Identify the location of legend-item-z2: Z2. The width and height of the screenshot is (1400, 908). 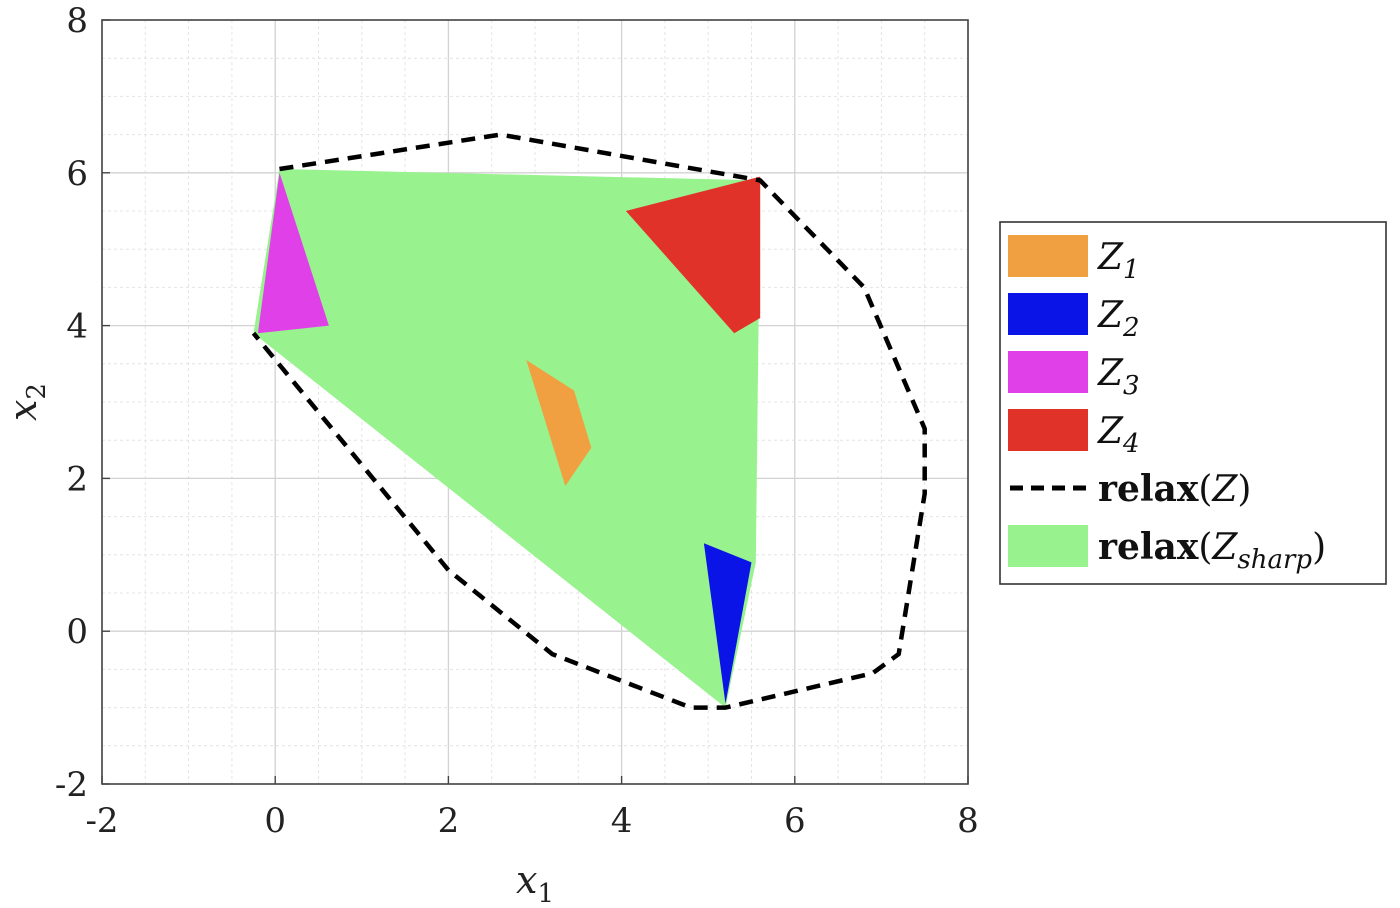
(1074, 318).